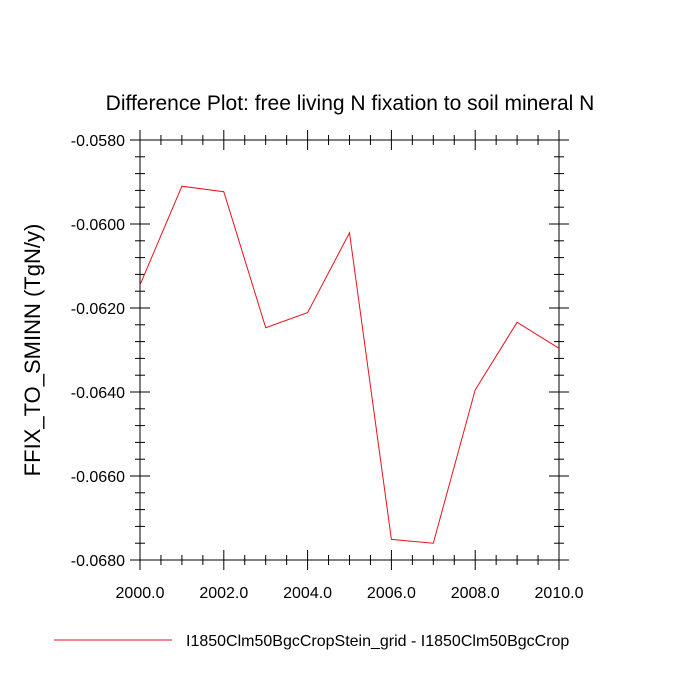 This screenshot has height=700, width=700. What do you see at coordinates (140, 593) in the screenshot?
I see `x-tick-label: 2000.0` at bounding box center [140, 593].